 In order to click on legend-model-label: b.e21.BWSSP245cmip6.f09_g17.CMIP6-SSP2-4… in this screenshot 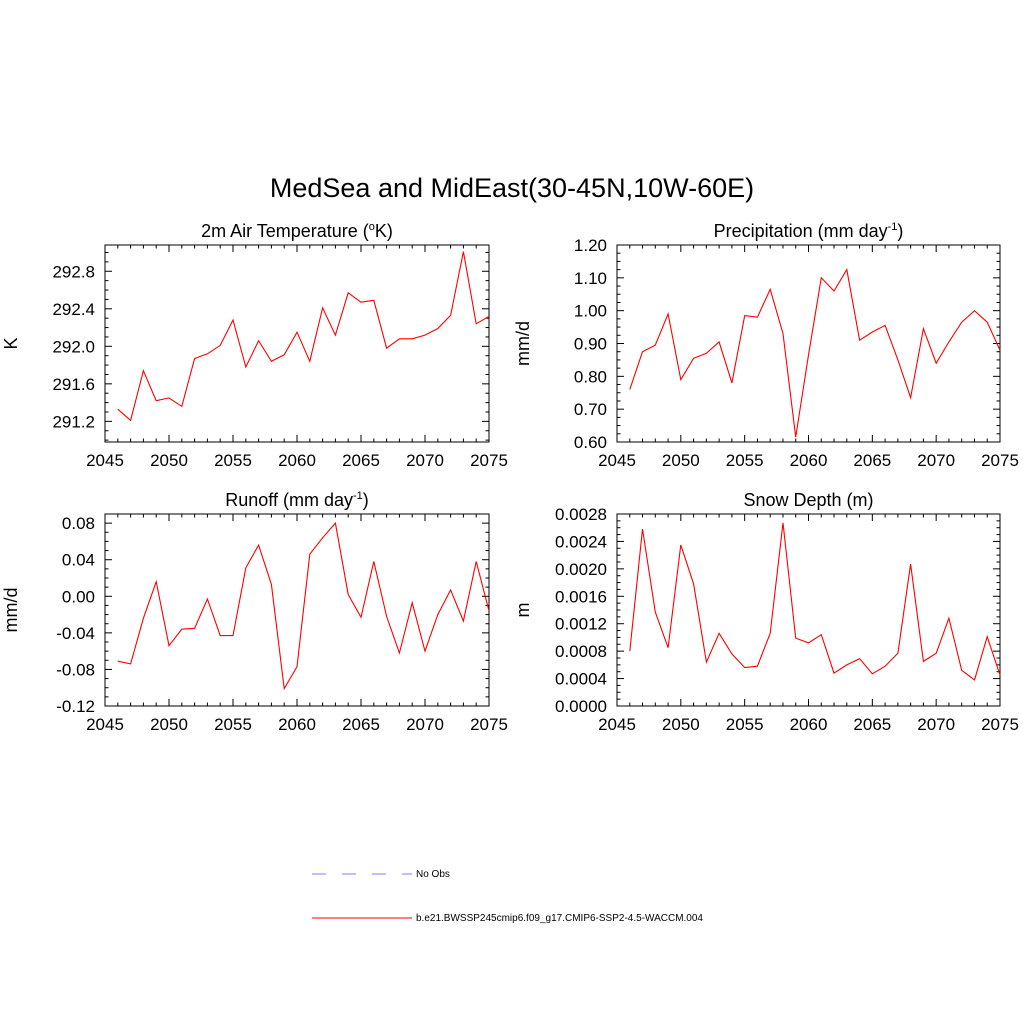, I will do `click(559, 918)`.